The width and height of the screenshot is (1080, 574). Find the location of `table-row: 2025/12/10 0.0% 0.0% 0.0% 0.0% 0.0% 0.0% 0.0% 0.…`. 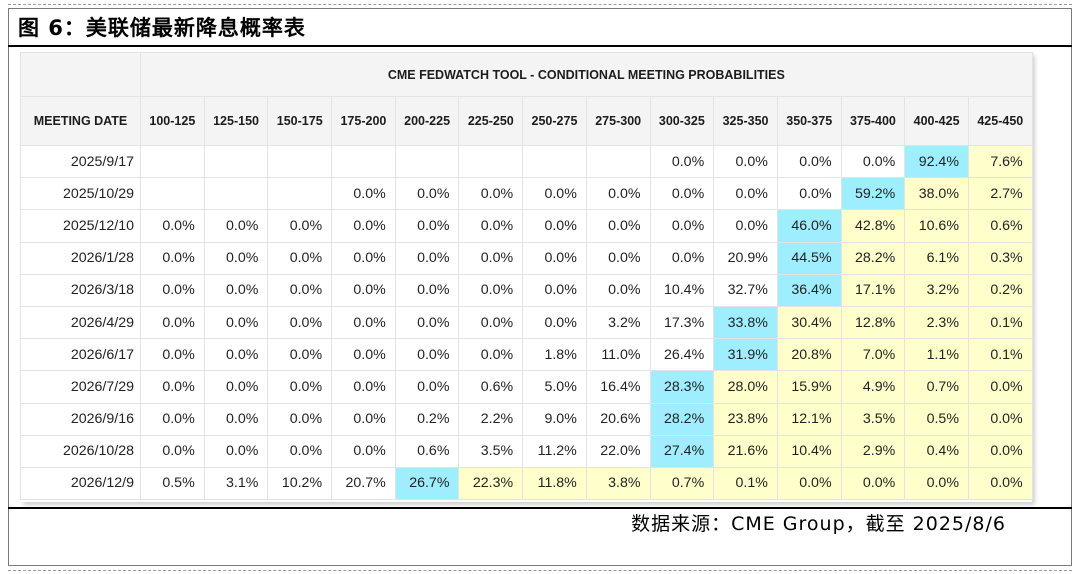

table-row: 2025/12/10 0.0% 0.0% 0.0% 0.0% 0.0% 0.0% 0.0% 0.… is located at coordinates (526, 226).